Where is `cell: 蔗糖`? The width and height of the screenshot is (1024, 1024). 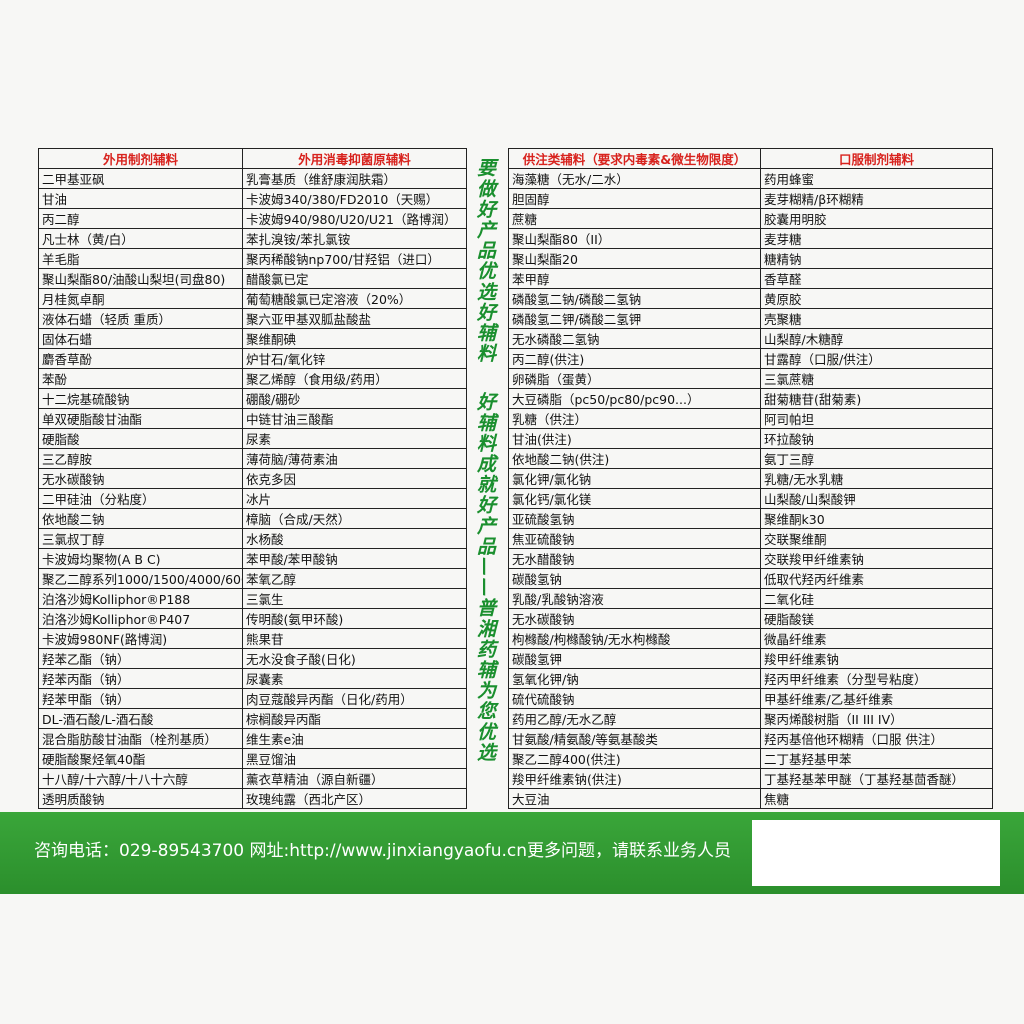
cell: 蔗糖 is located at coordinates (634, 218).